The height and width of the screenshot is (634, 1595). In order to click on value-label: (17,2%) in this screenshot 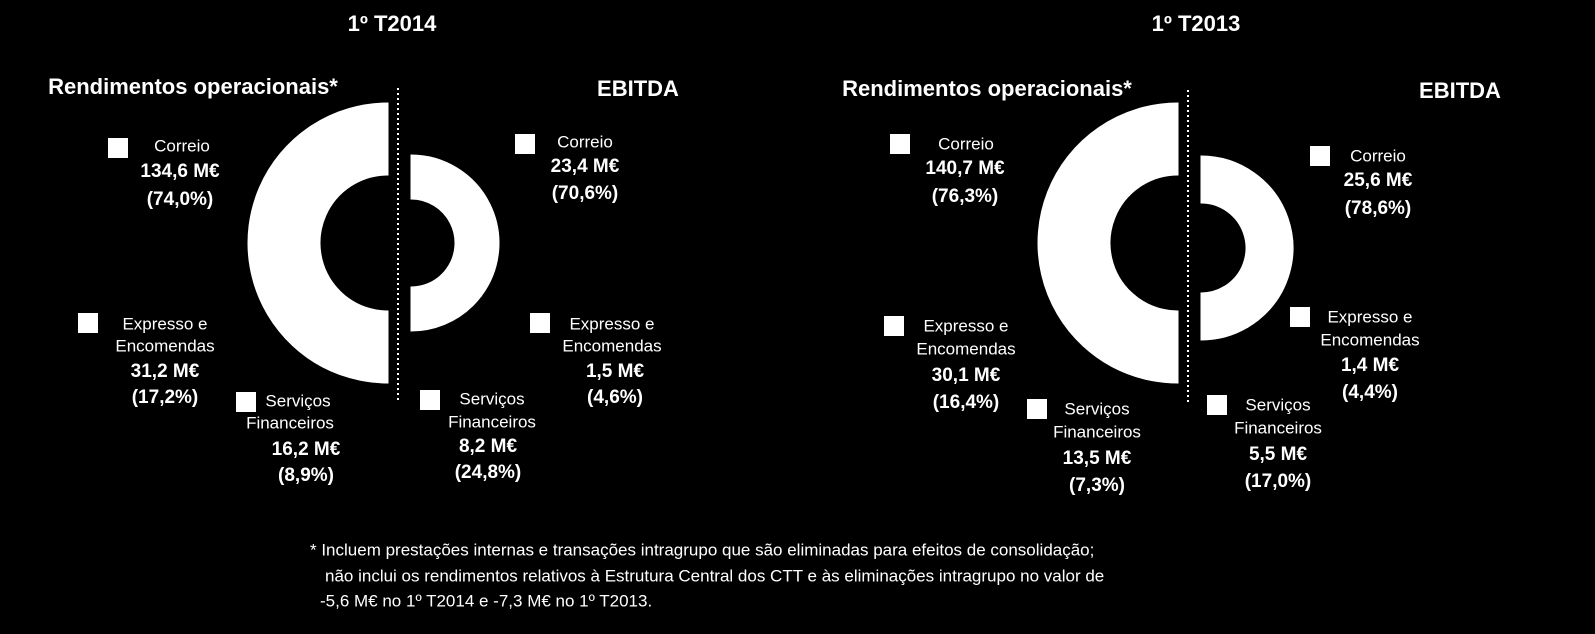, I will do `click(165, 397)`.